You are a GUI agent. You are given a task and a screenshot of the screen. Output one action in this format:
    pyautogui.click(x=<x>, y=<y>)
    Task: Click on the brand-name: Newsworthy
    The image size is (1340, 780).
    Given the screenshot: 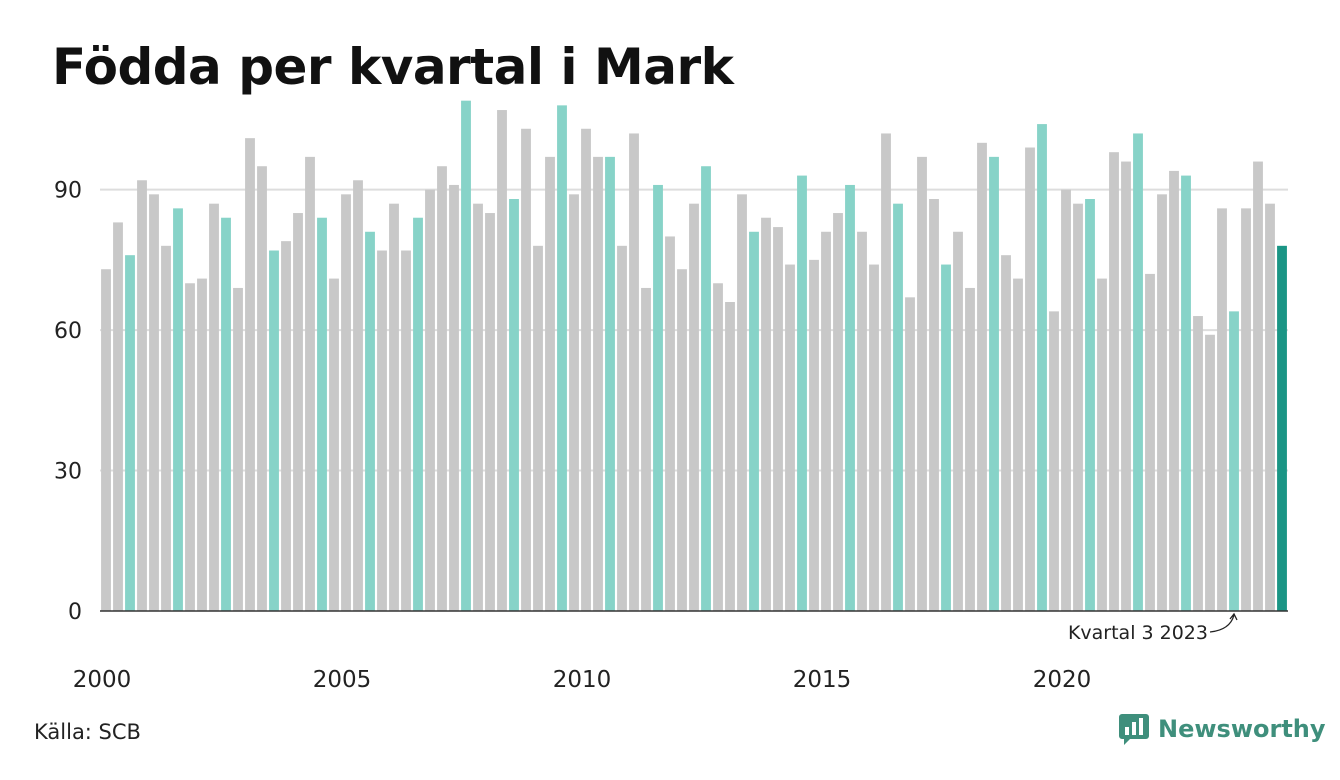 What is the action you would take?
    pyautogui.click(x=1242, y=729)
    